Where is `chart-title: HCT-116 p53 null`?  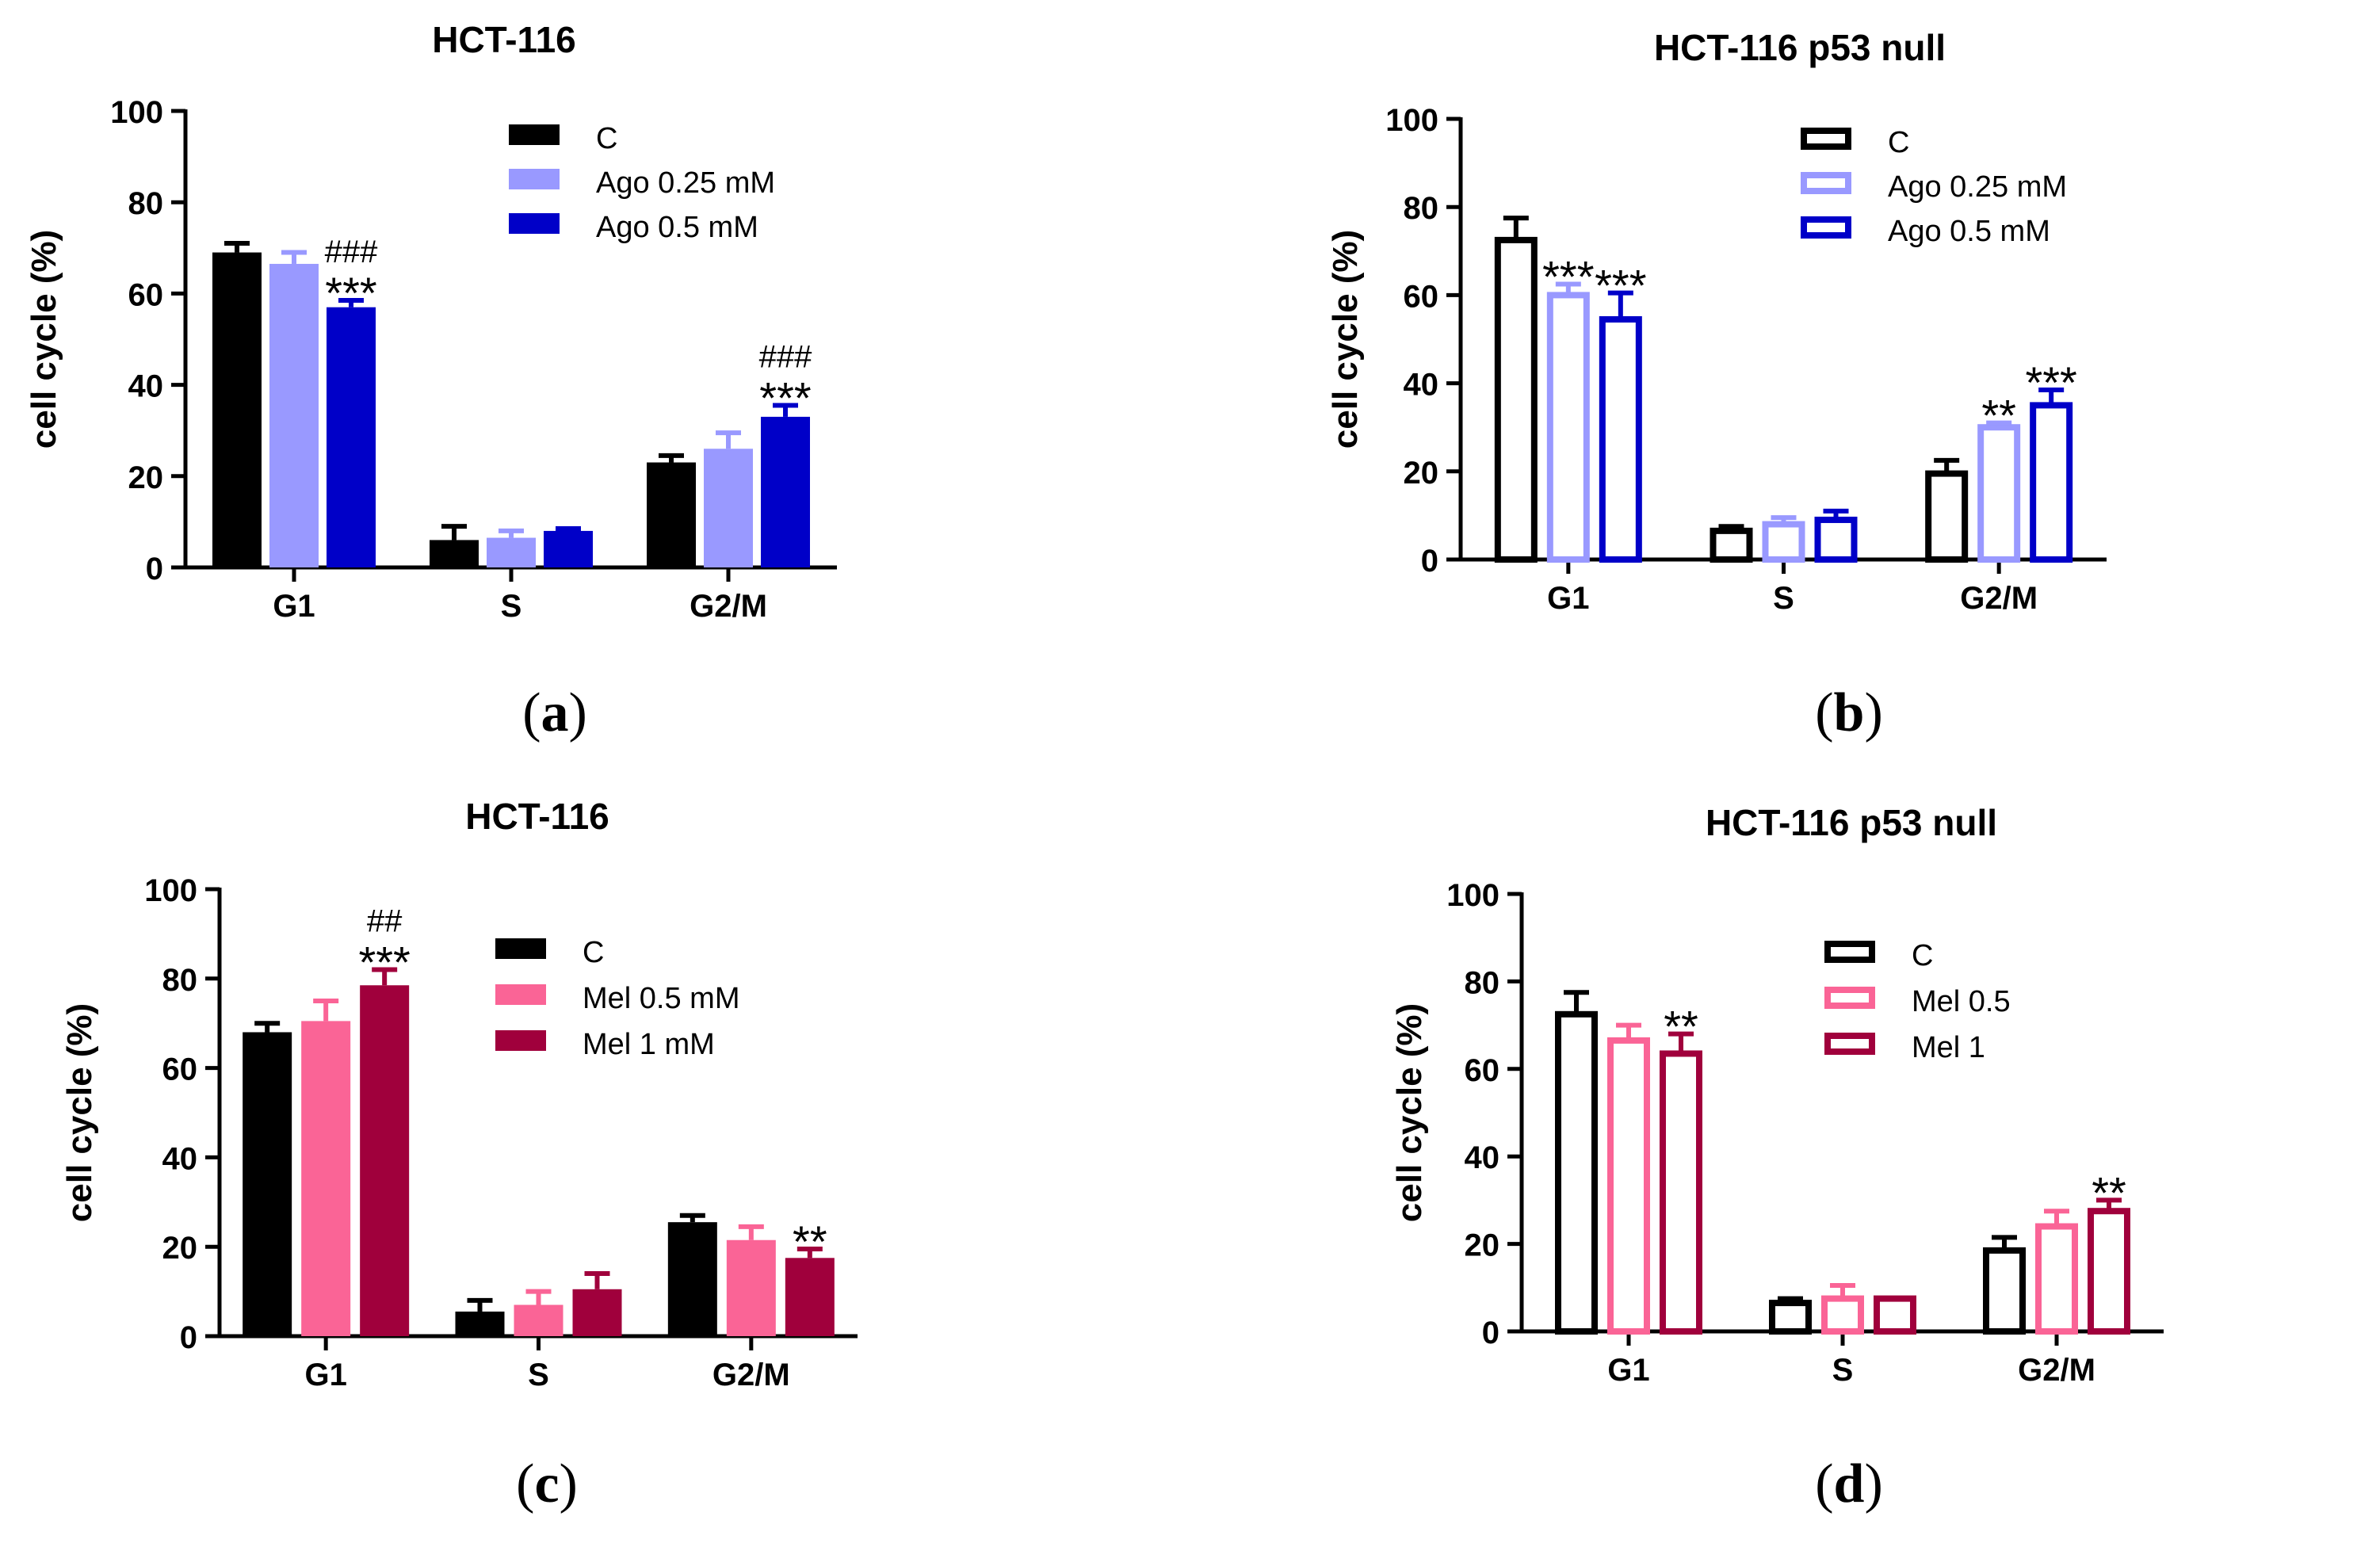 chart-title: HCT-116 p53 null is located at coordinates (1851, 822).